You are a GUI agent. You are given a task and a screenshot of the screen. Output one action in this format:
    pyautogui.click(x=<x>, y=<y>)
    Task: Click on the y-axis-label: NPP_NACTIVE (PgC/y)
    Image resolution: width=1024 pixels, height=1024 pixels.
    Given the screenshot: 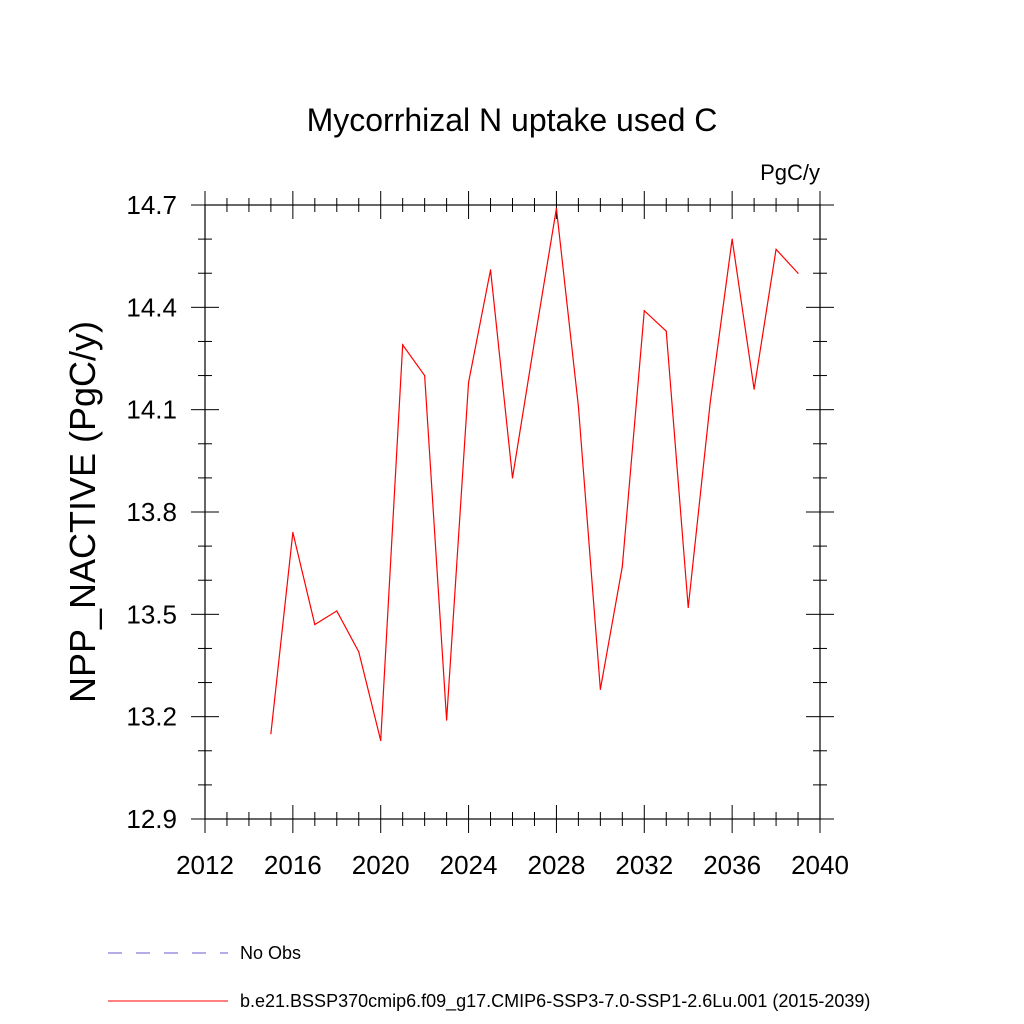 What is the action you would take?
    pyautogui.click(x=82, y=512)
    